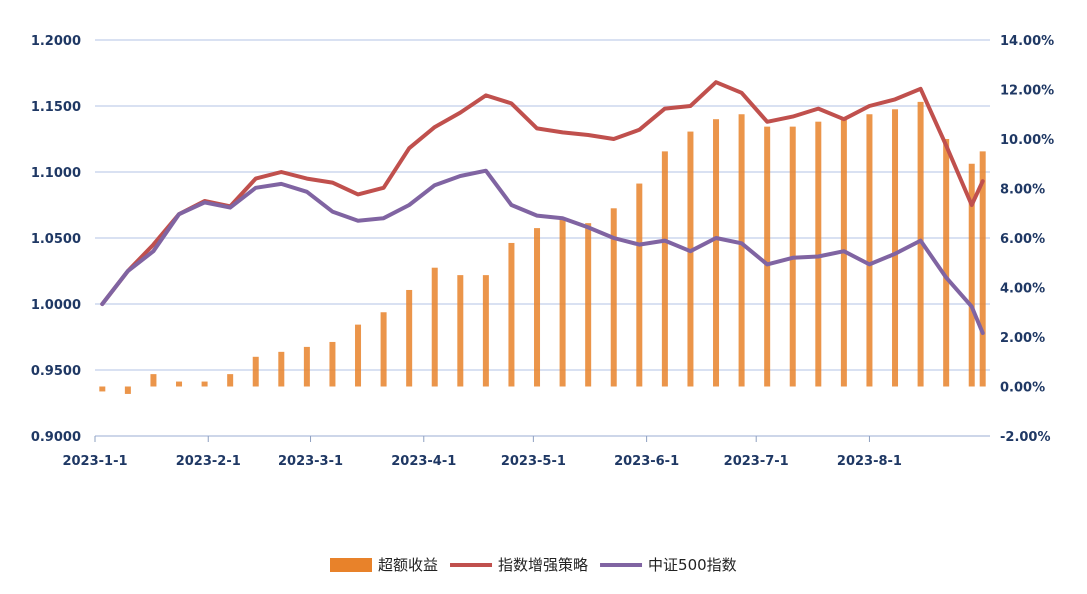 This screenshot has width=1087, height=594. Describe the element at coordinates (56, 41) in the screenshot. I see `y-left-tick-label: 1.2000` at that location.